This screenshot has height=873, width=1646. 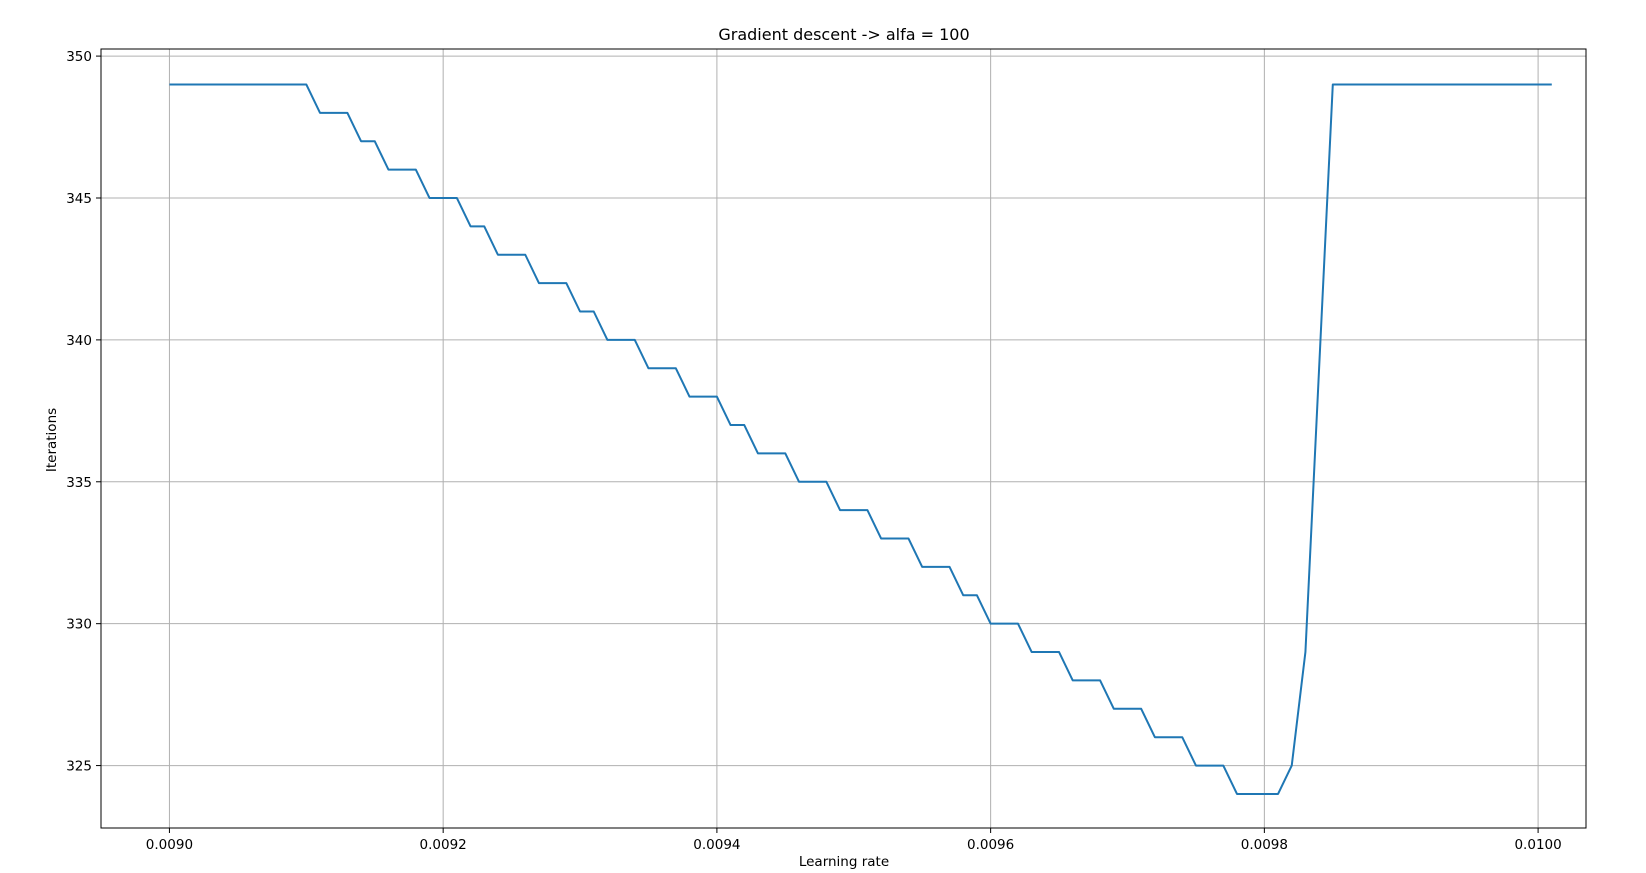 What do you see at coordinates (844, 862) in the screenshot?
I see `x-axis-label: Learning rate` at bounding box center [844, 862].